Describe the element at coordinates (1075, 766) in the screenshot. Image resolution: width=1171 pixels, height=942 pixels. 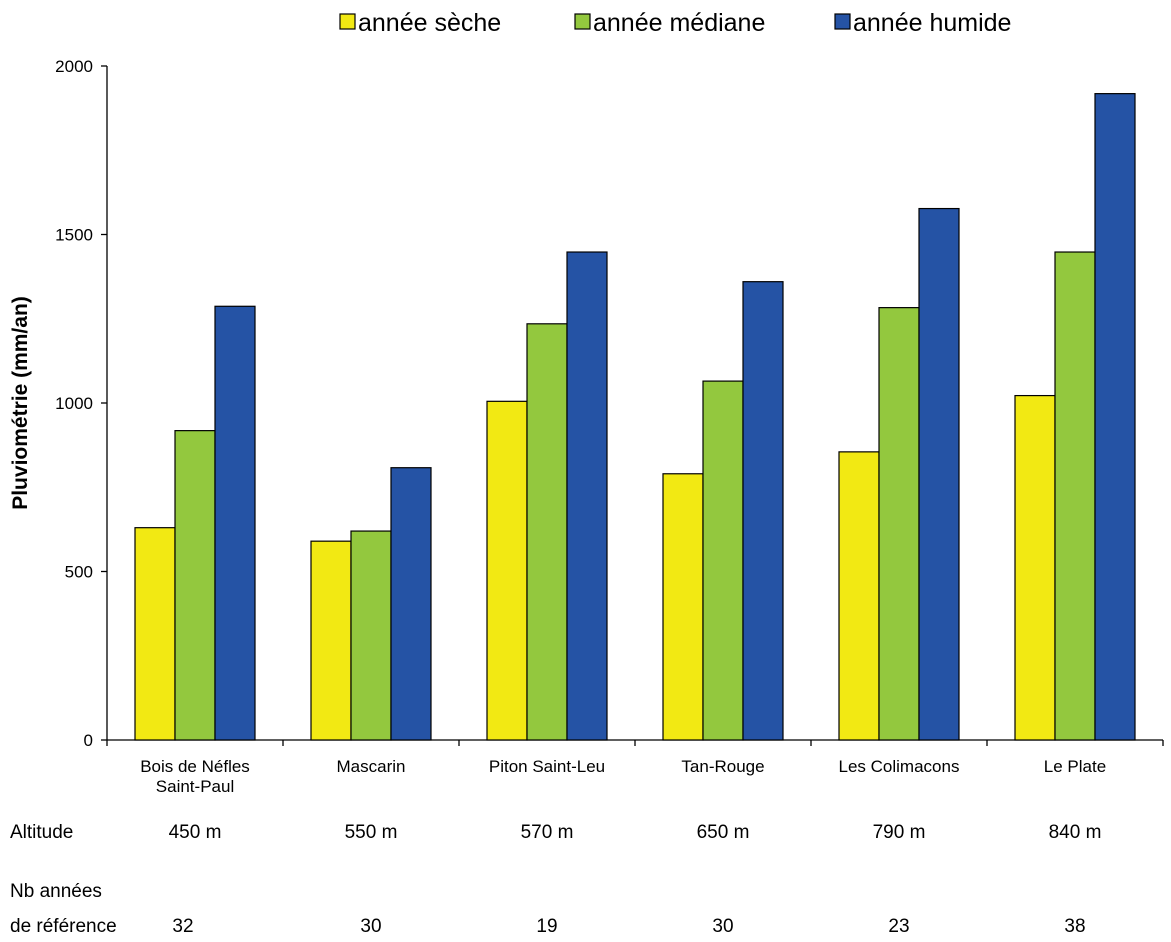
I see `x-category-label: Le Plate` at that location.